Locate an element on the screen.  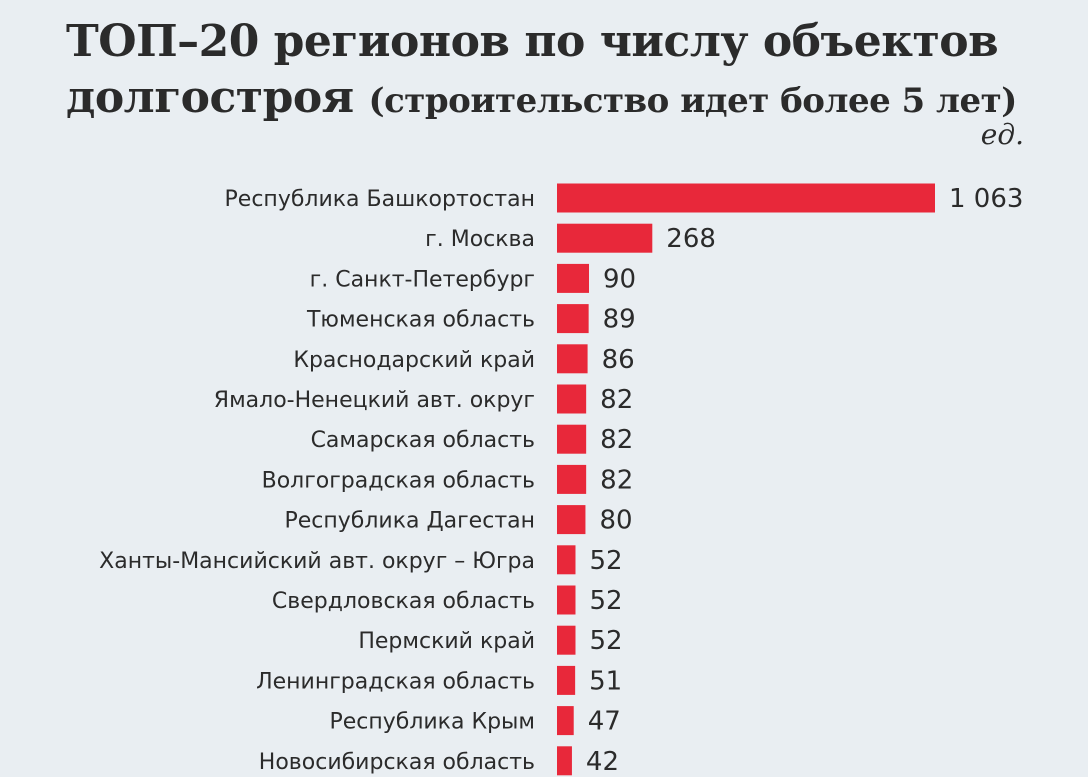
value-label: 47 is located at coordinates (604, 722).